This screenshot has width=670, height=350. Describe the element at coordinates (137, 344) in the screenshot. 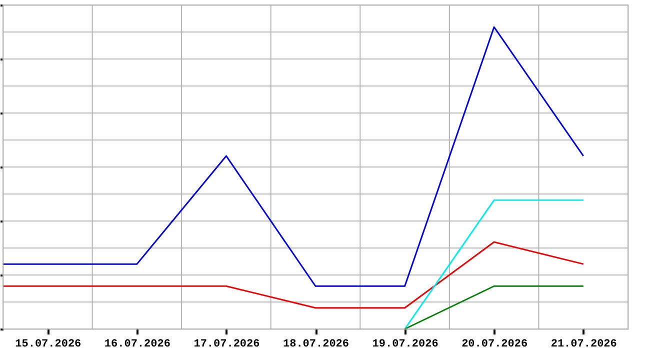

I see `x-tick-label: 16.07.2026` at that location.